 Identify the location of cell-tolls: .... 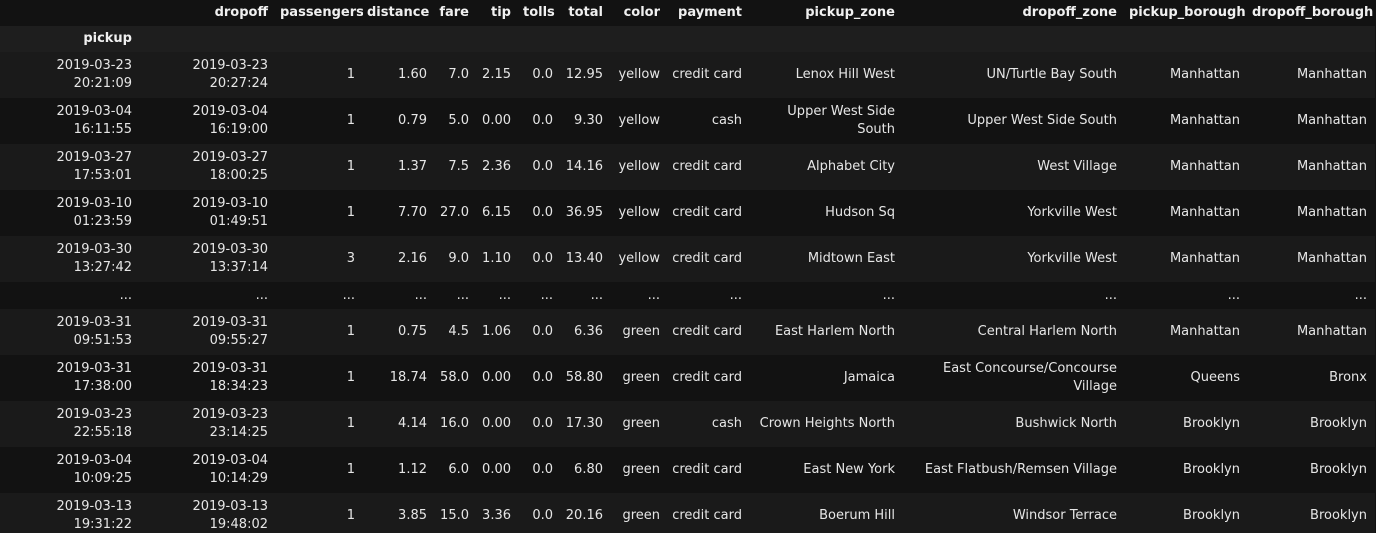
(546, 295).